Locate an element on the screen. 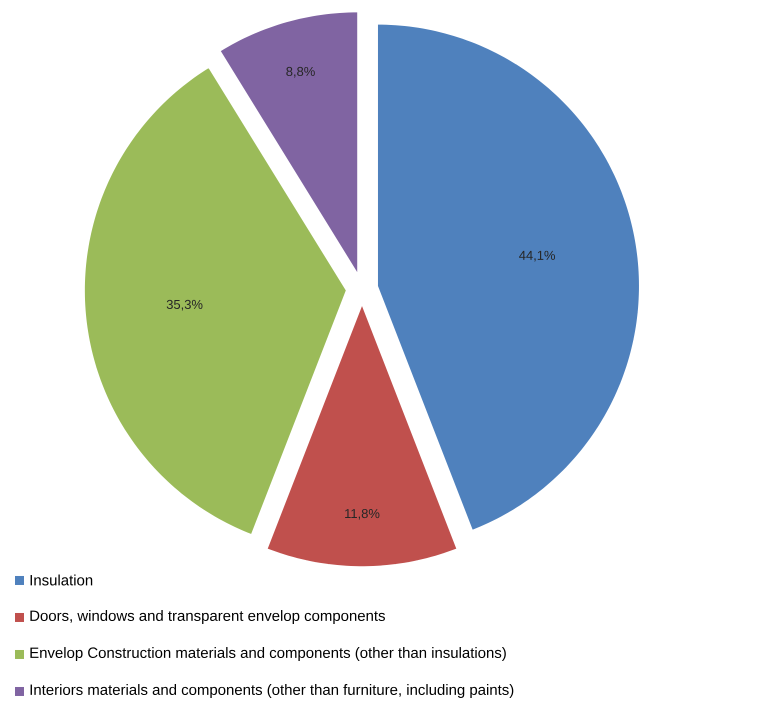  data-label: 44,1% is located at coordinates (537, 256).